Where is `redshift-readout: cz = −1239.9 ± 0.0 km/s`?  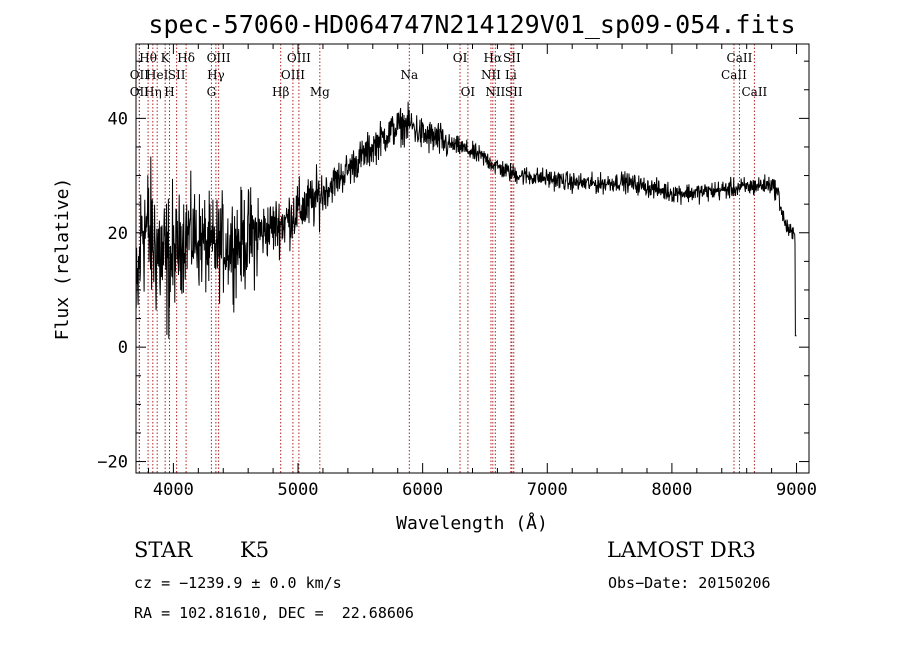 redshift-readout: cz = −1239.9 ± 0.0 km/s is located at coordinates (238, 583).